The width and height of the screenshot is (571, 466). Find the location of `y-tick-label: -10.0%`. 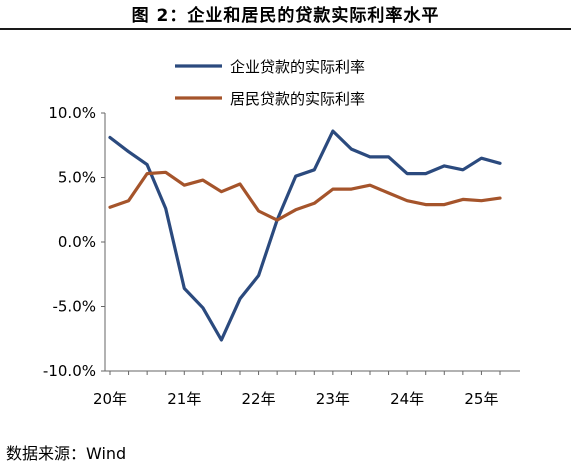

y-tick-label: -10.0% is located at coordinates (69, 371).